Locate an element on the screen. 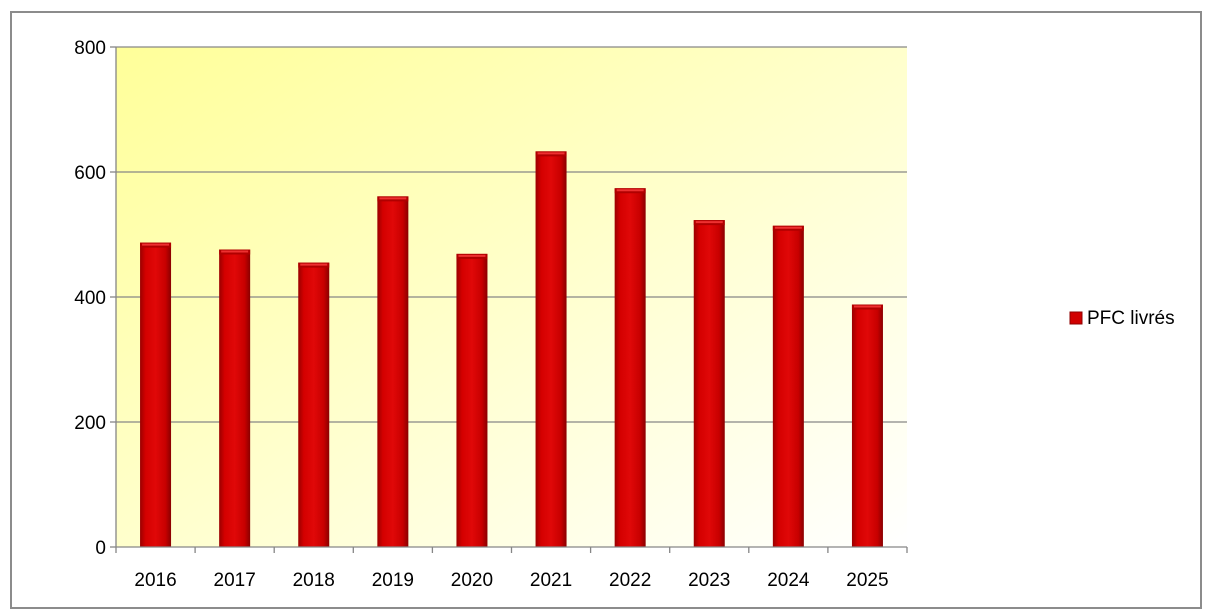 This screenshot has height=612, width=1208. x-tick-label: 2020 is located at coordinates (472, 580).